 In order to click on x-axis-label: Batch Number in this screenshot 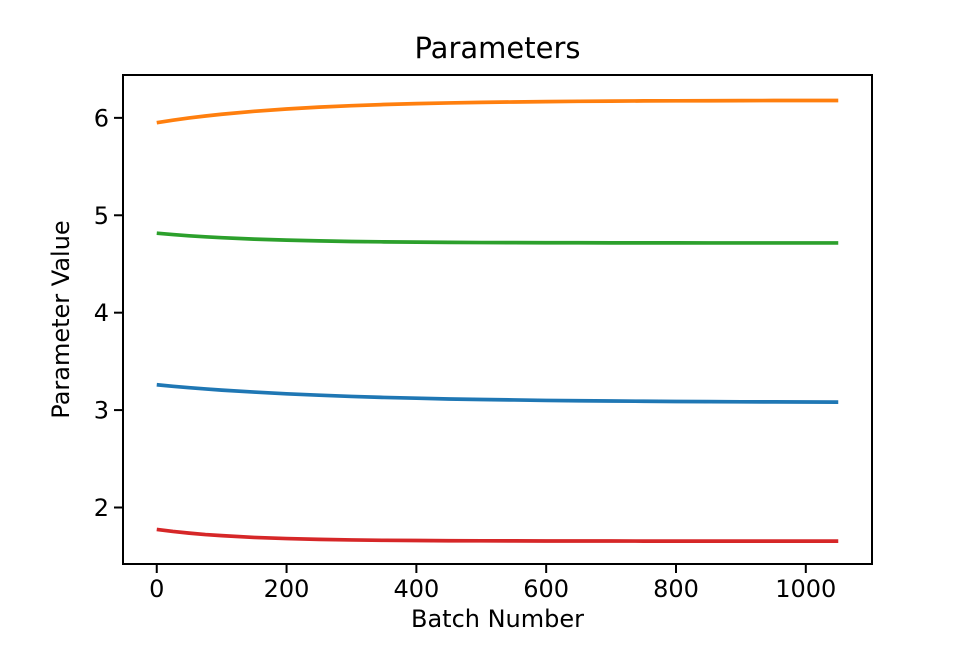, I will do `click(497, 619)`.